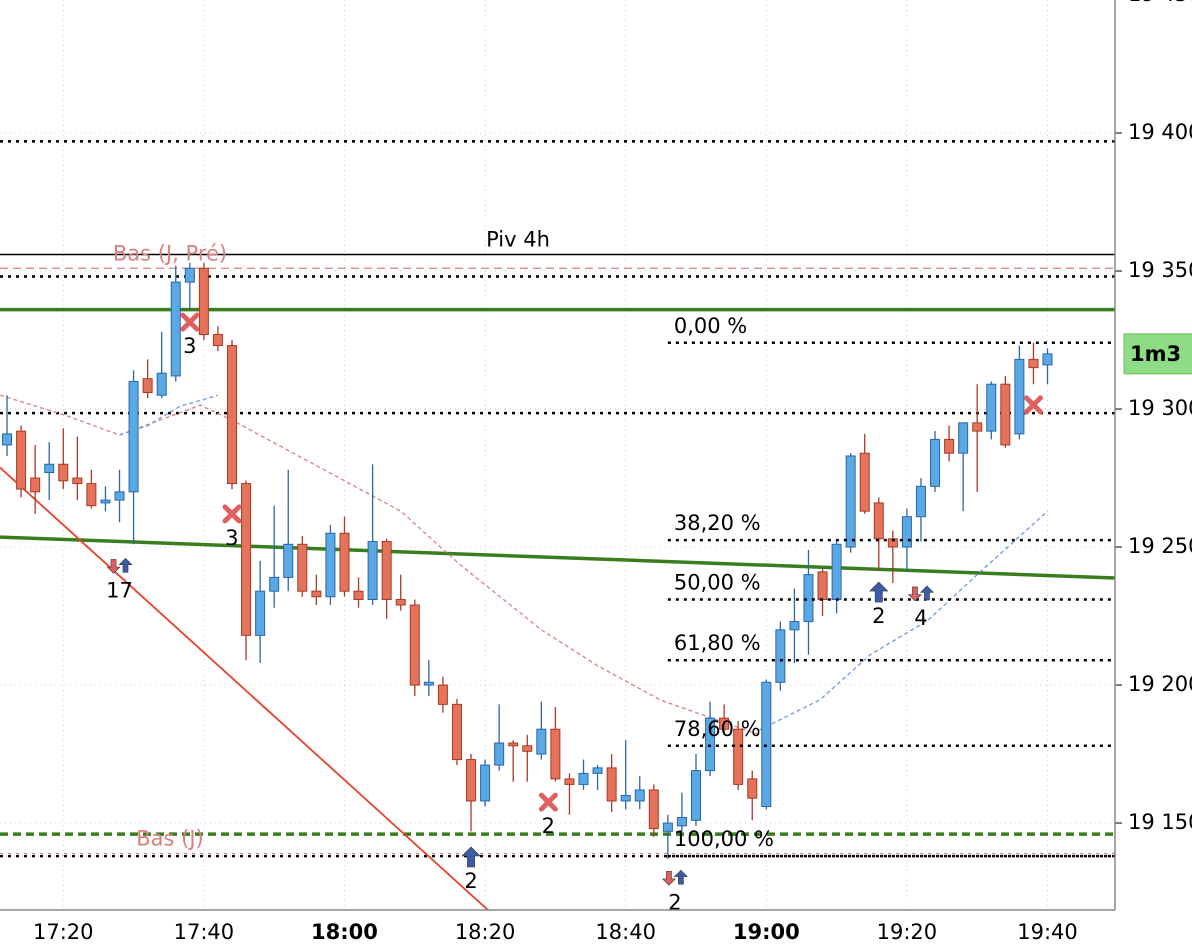  What do you see at coordinates (1160, 408) in the screenshot?
I see `y-tick-label: 19 300` at bounding box center [1160, 408].